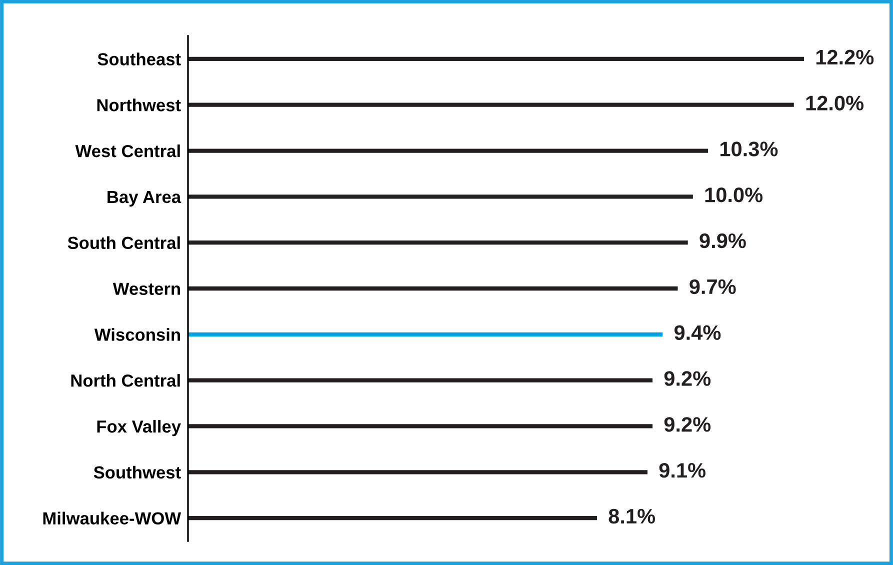  Describe the element at coordinates (713, 286) in the screenshot. I see `data-label: 9.7%` at that location.